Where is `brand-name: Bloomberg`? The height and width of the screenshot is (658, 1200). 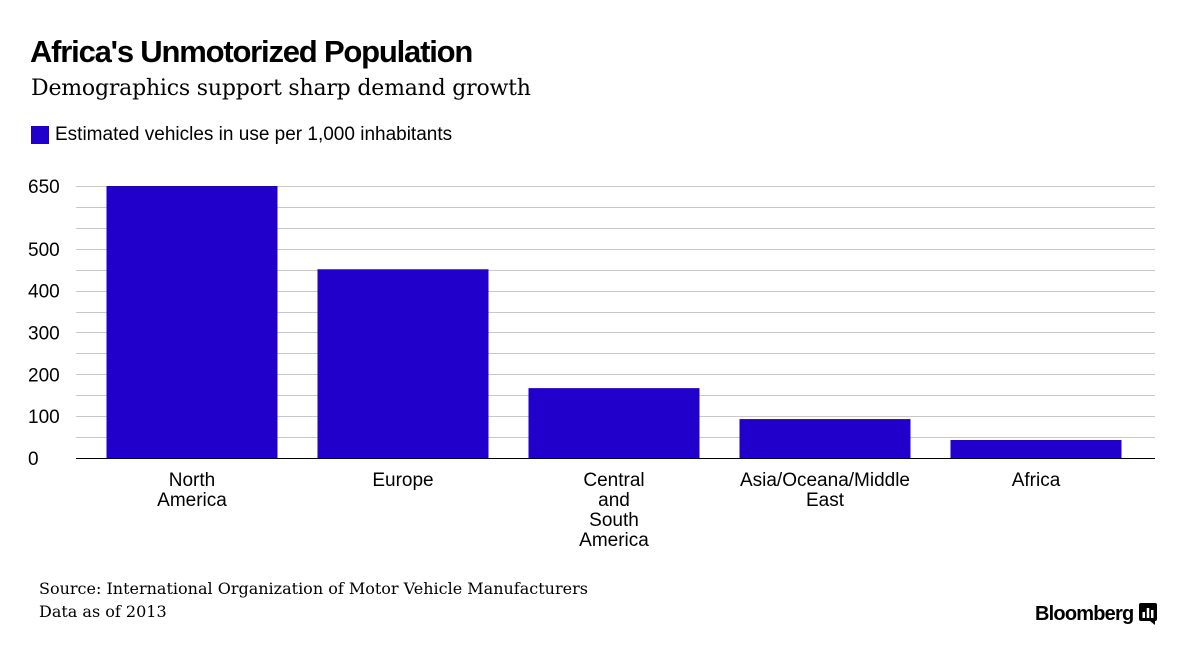 brand-name: Bloomberg is located at coordinates (1084, 614).